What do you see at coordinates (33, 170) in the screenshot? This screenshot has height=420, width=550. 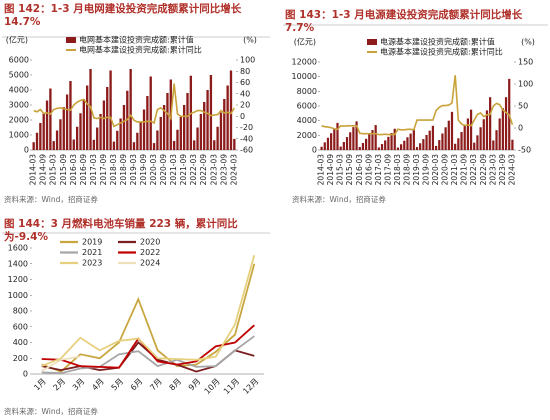 I see `x-tick-label: 2014-03` at bounding box center [33, 170].